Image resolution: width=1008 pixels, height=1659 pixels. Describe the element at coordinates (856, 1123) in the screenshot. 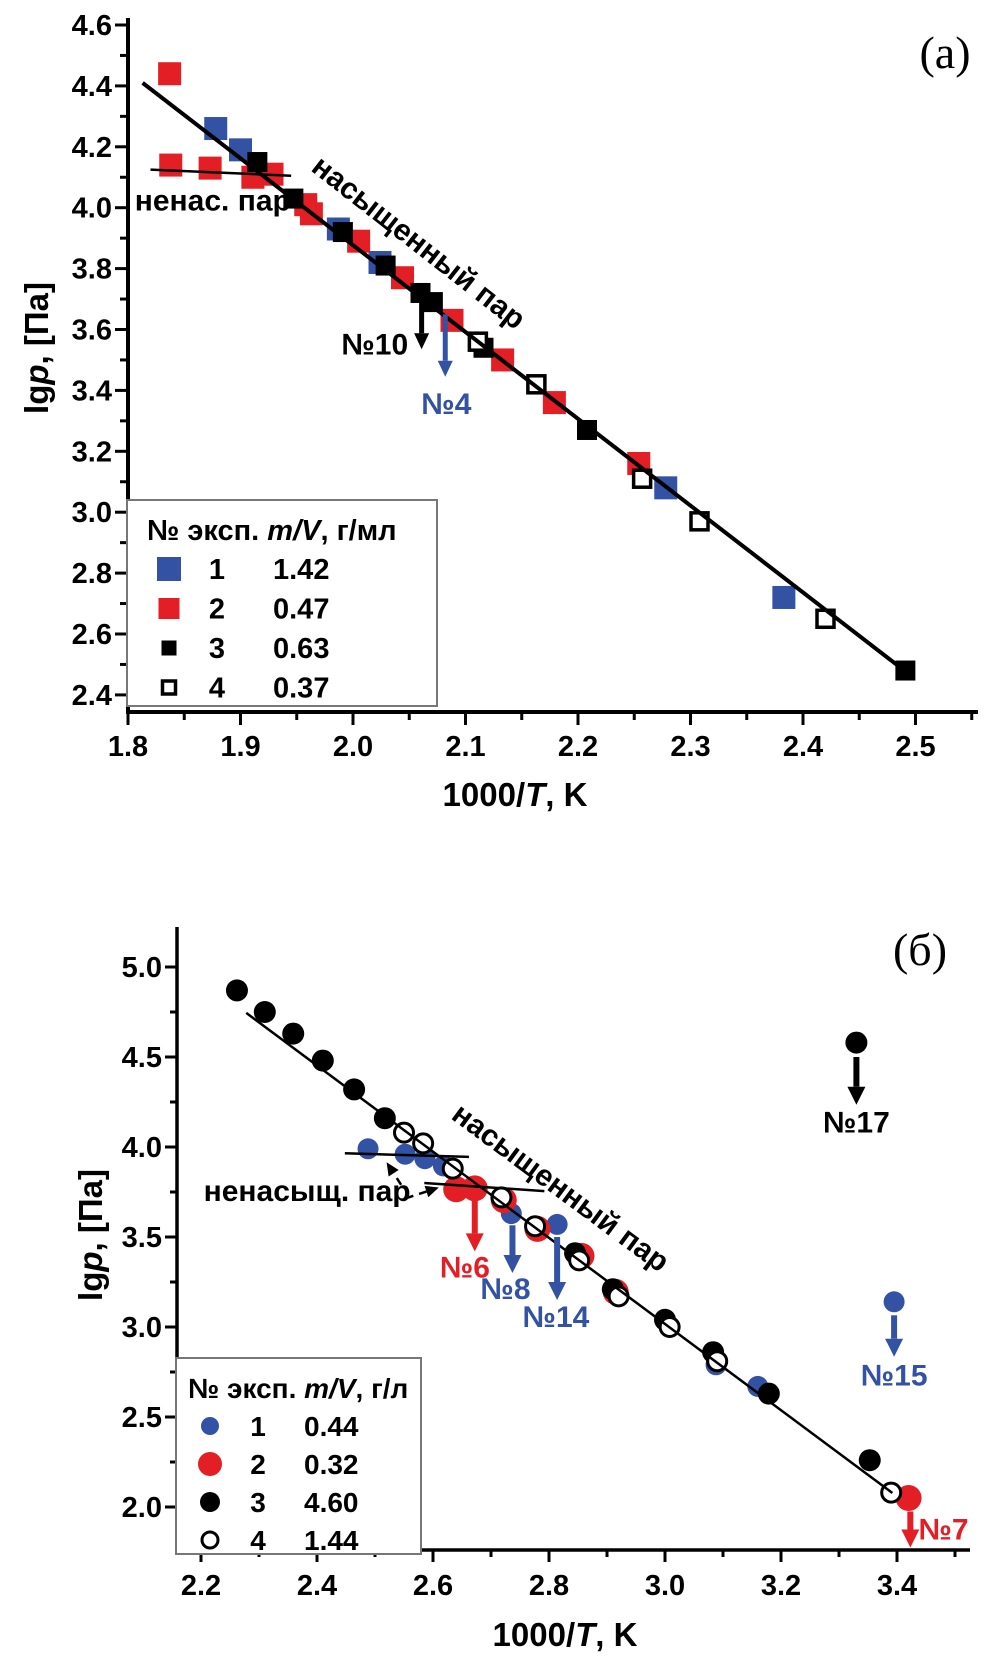

I see `exp-arrow-label: №17` at that location.